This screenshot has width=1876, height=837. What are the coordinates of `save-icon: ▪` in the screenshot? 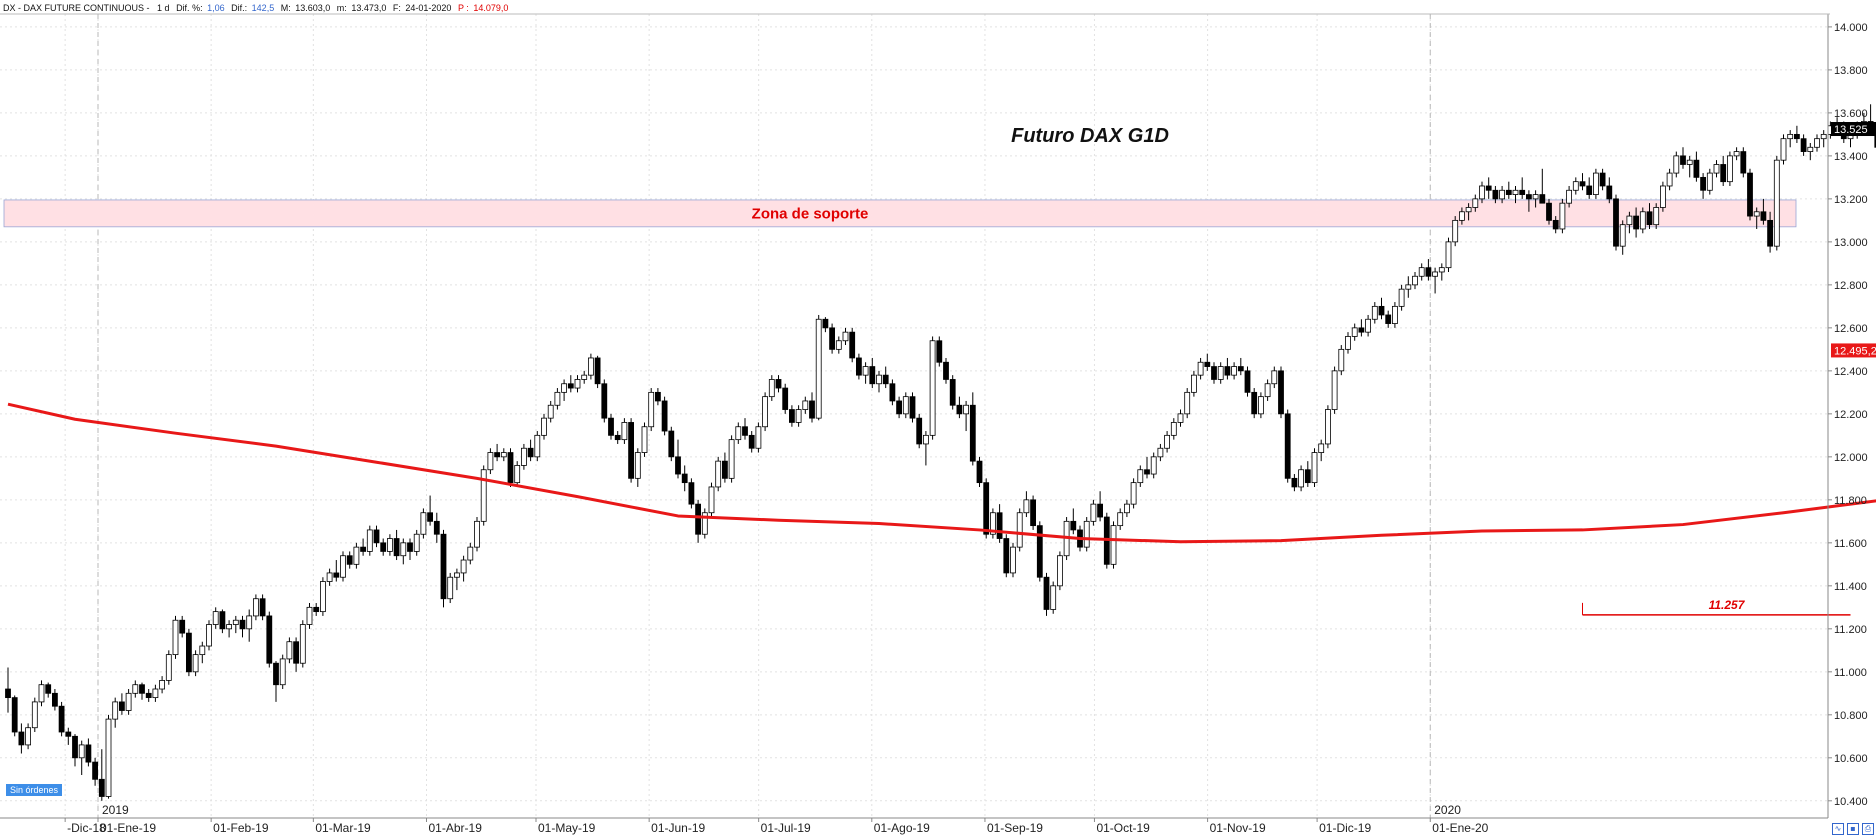 It's located at (1853, 829).